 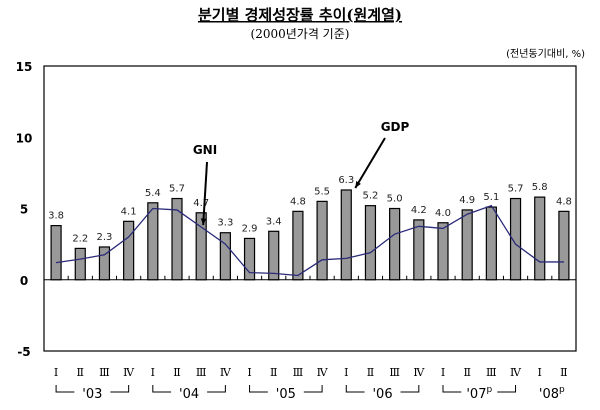 I want to click on year-text: '03, so click(x=92, y=394).